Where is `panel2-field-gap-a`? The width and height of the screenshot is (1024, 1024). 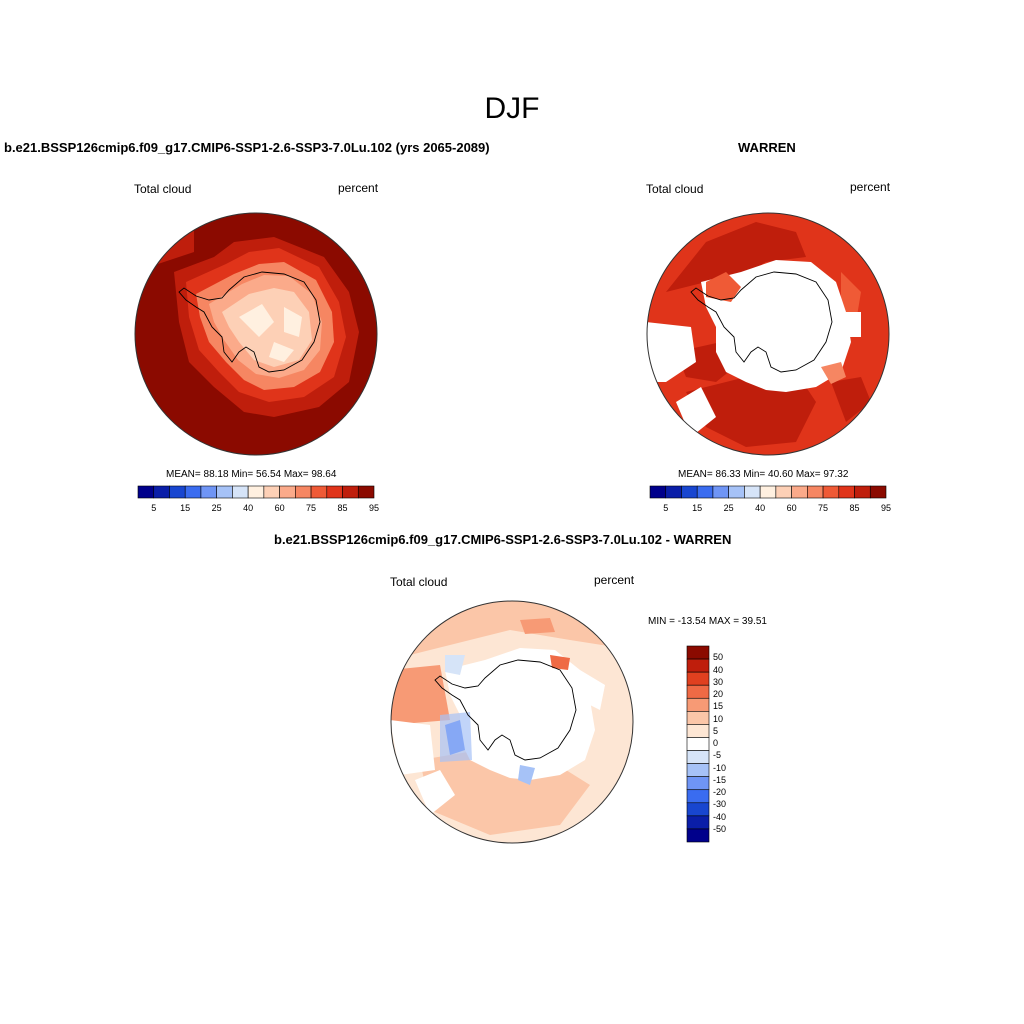
panel2-field-gap-a is located at coordinates (671, 352).